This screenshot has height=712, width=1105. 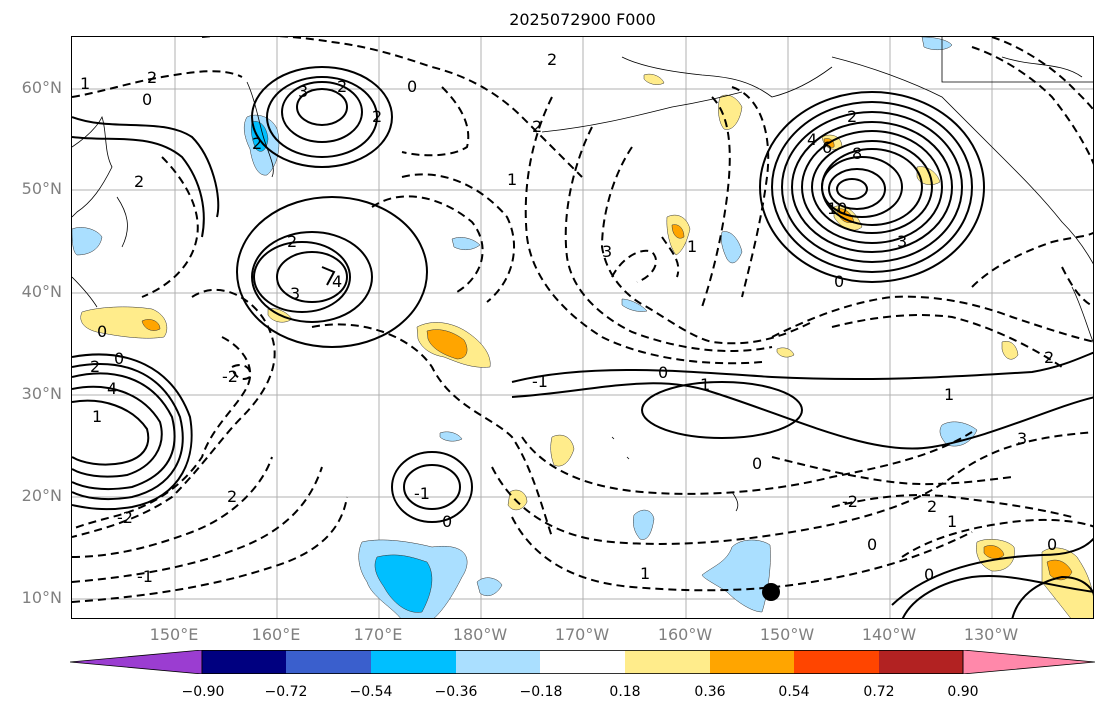 I want to click on colorbar-tick: 0.18, so click(x=625, y=692).